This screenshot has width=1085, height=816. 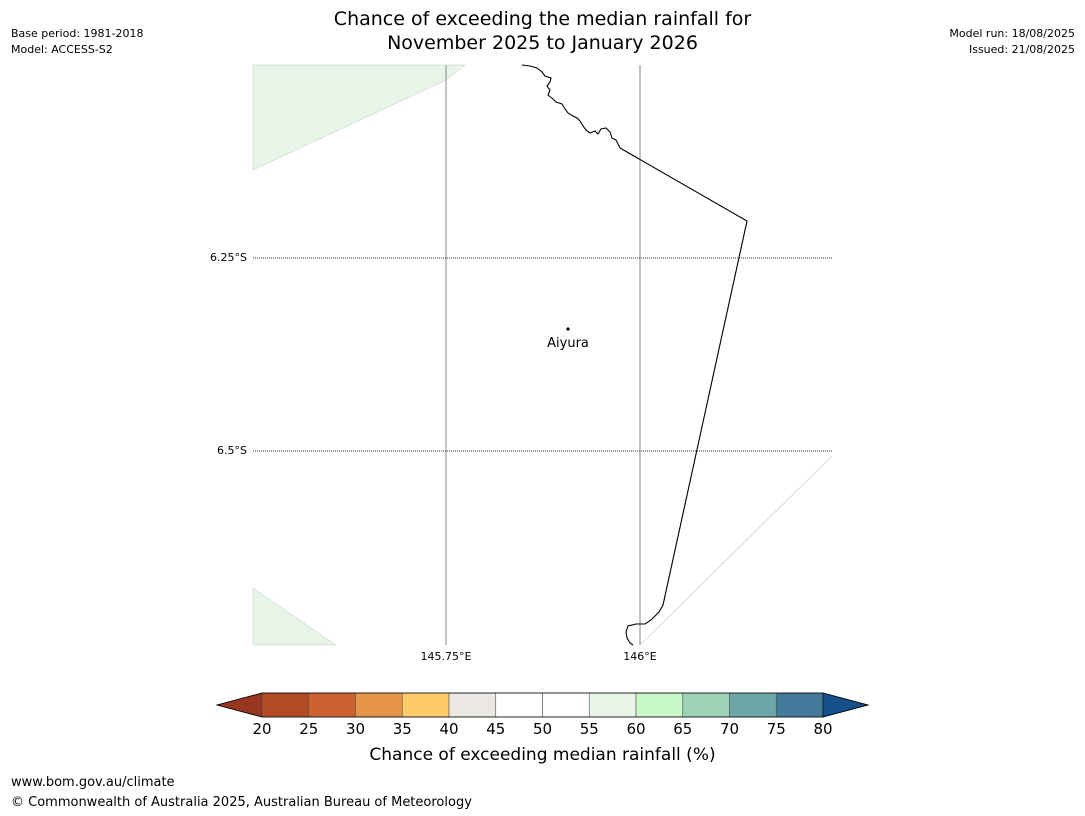 What do you see at coordinates (228, 257) in the screenshot?
I see `lat-label-6-25: 6.25°S` at bounding box center [228, 257].